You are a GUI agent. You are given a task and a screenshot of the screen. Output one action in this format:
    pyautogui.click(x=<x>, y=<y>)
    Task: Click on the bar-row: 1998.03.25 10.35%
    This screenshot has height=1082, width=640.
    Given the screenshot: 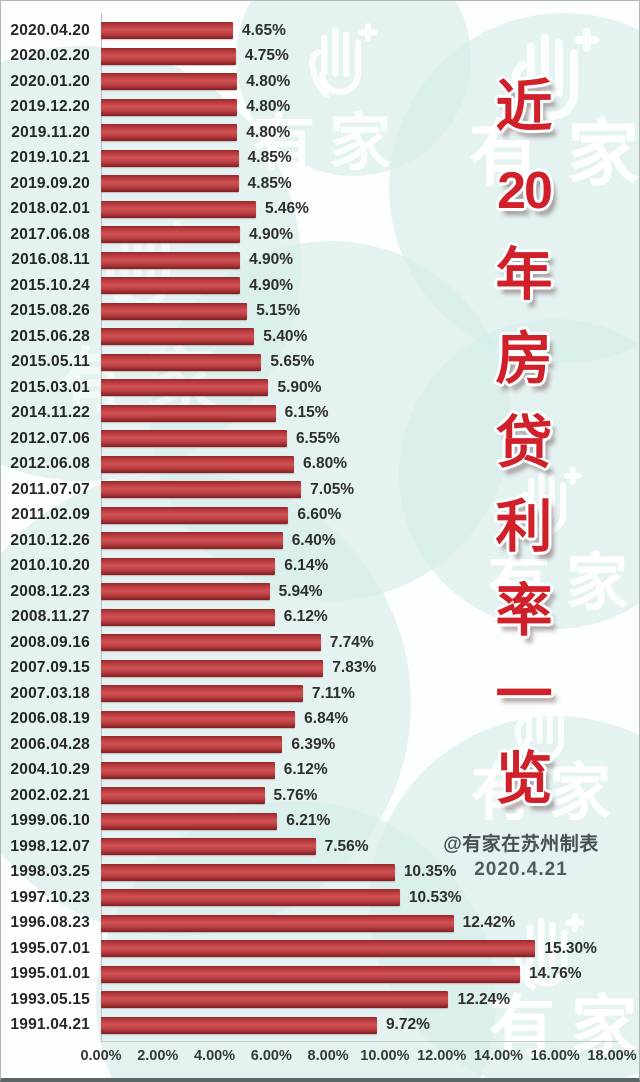 What is the action you would take?
    pyautogui.click(x=320, y=873)
    